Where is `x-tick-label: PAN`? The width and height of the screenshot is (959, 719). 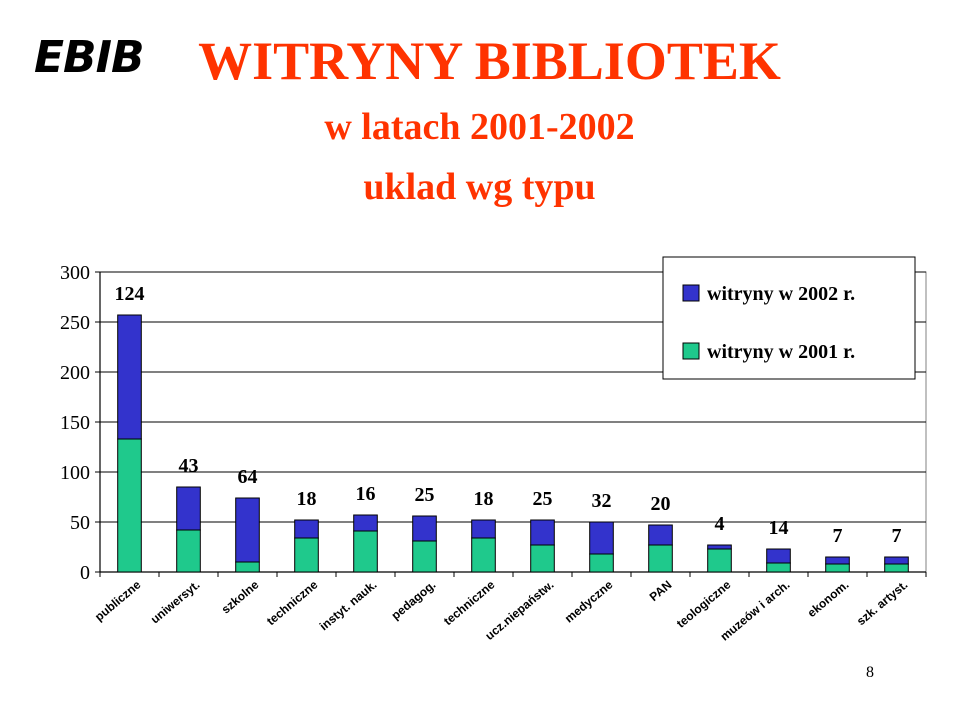 x-tick-label: PAN is located at coordinates (661, 591).